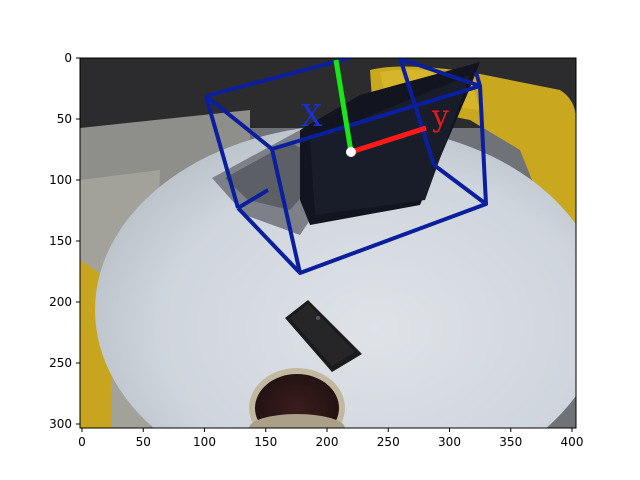 The image size is (640, 480). What do you see at coordinates (60, 363) in the screenshot?
I see `y-tick-label: 250` at bounding box center [60, 363].